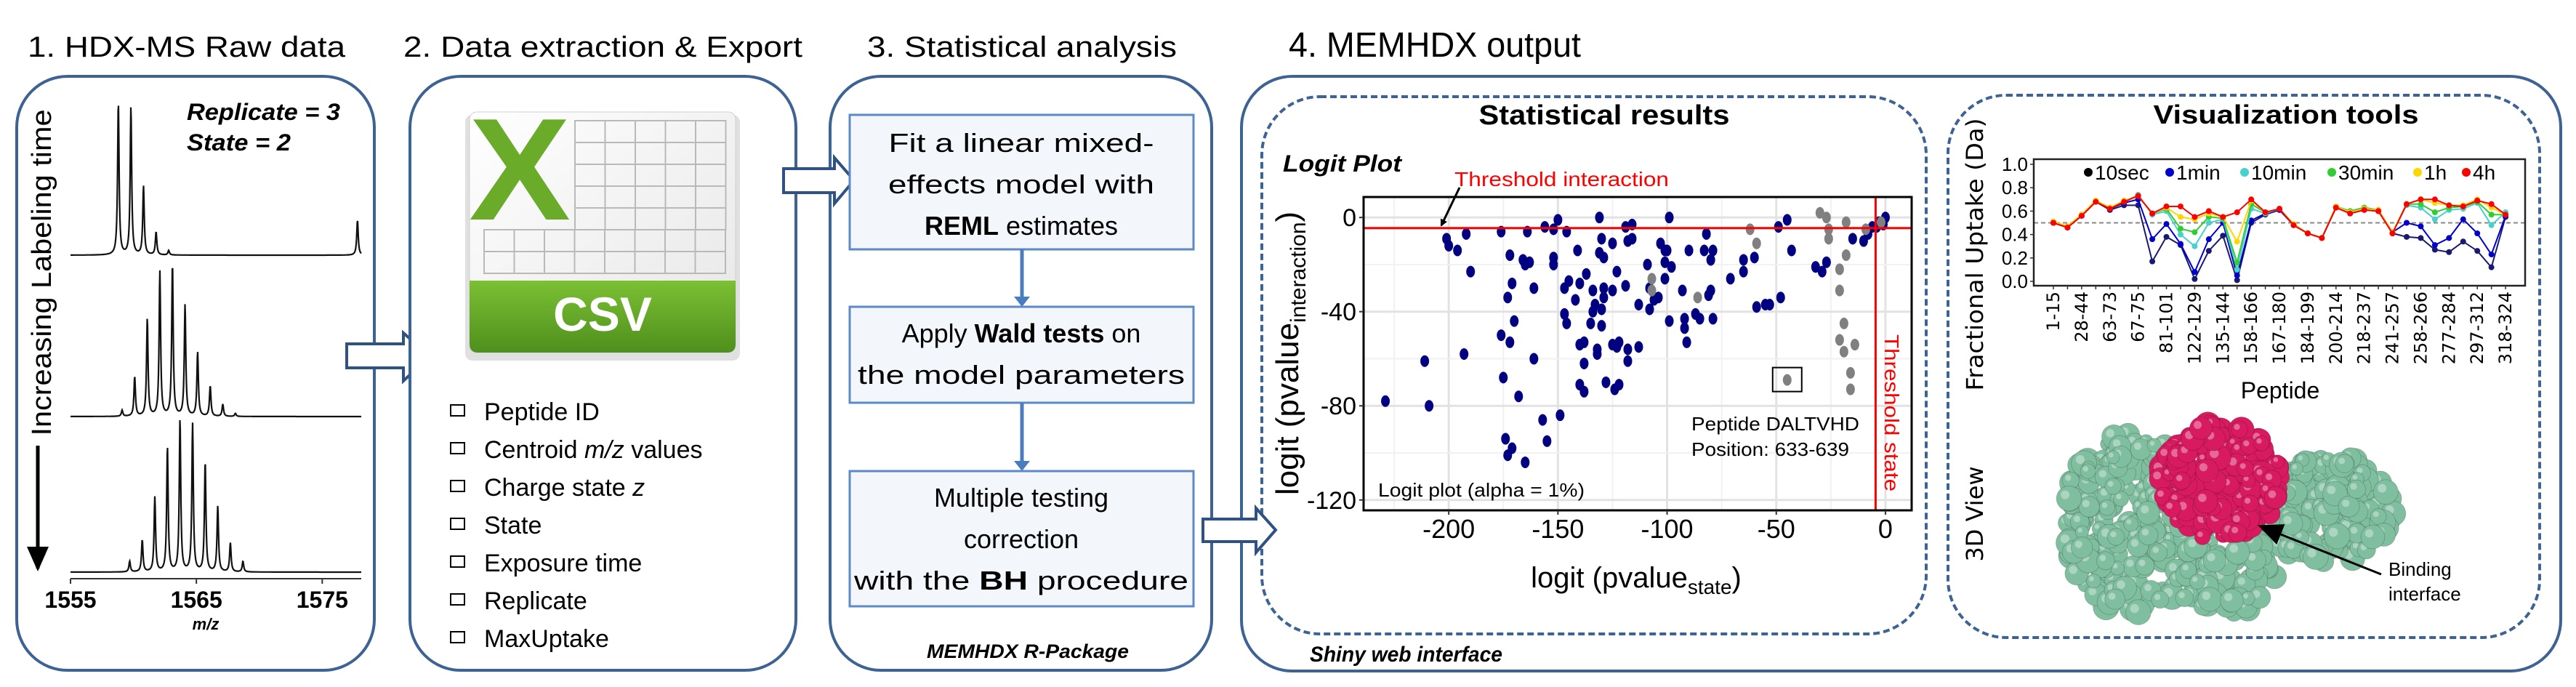 The width and height of the screenshot is (2576, 687). What do you see at coordinates (2279, 328) in the screenshot?
I see `x-tick-label: 167-180` at bounding box center [2279, 328].